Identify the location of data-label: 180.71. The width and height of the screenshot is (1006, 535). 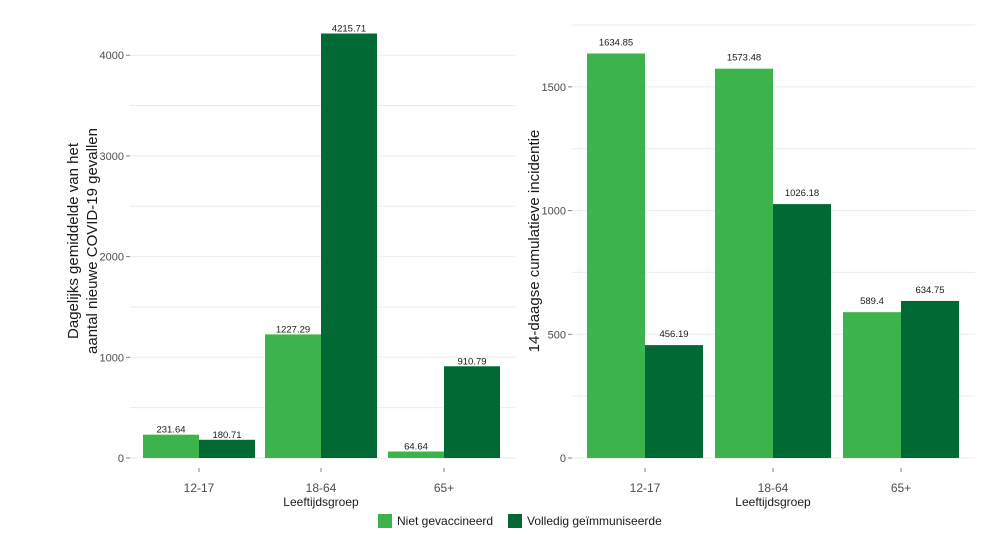
(226, 435).